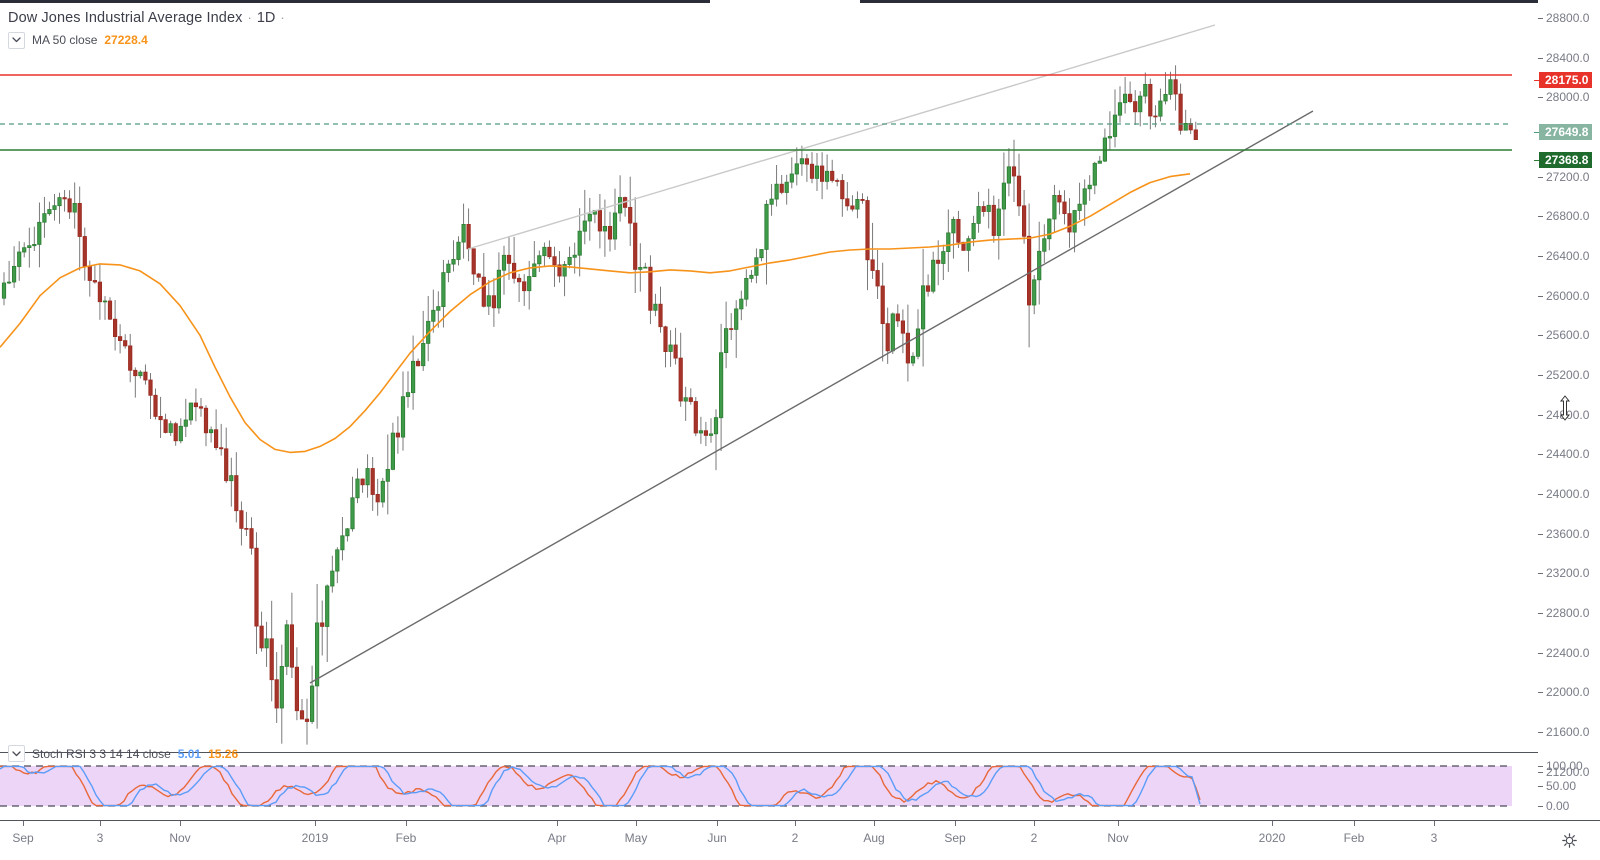  What do you see at coordinates (146, 40) in the screenshot?
I see `ma-indicator-legend-row: MA 50 close 27228.4` at bounding box center [146, 40].